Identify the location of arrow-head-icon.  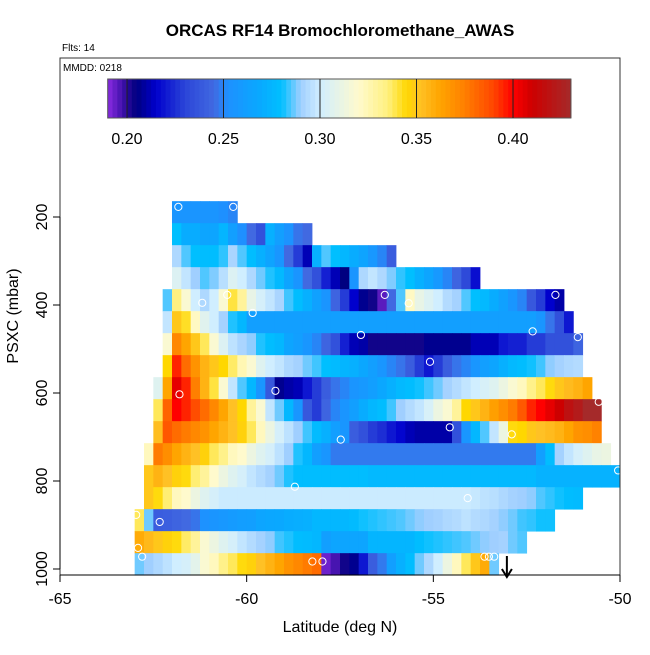
(507, 573).